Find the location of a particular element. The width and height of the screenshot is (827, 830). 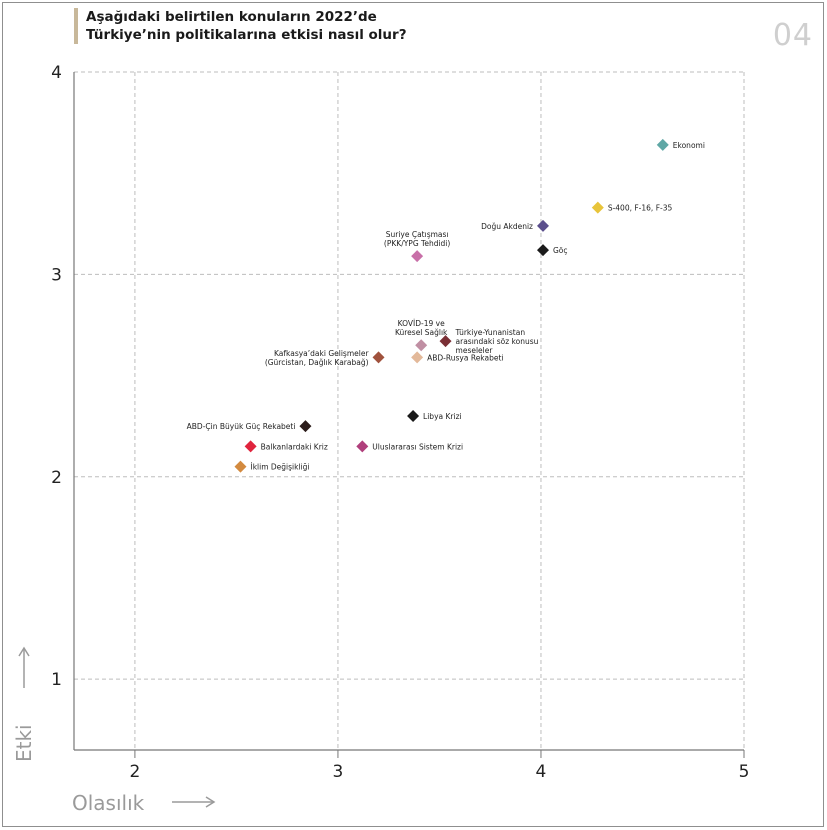

y-tick-label: 3 is located at coordinates (56, 275).